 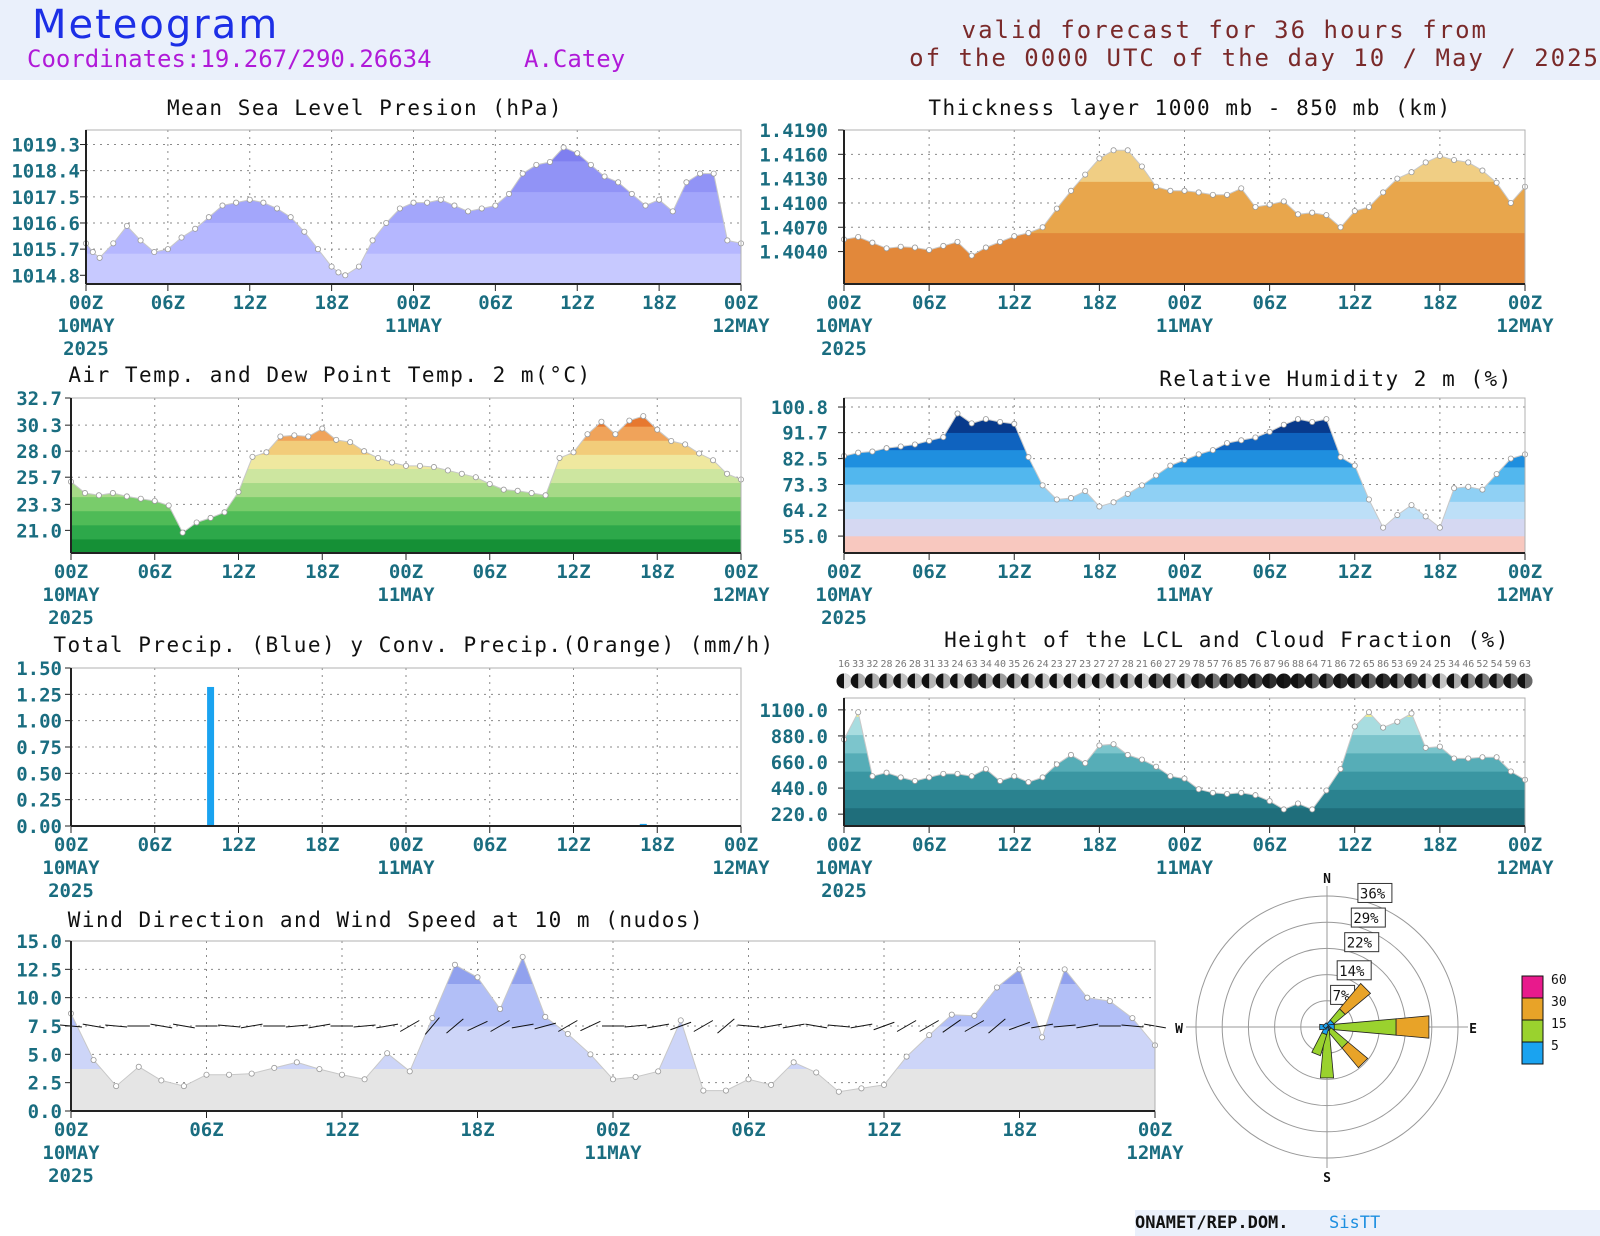 What do you see at coordinates (1043, 664) in the screenshot?
I see `cloud-fraction-label: 24` at bounding box center [1043, 664].